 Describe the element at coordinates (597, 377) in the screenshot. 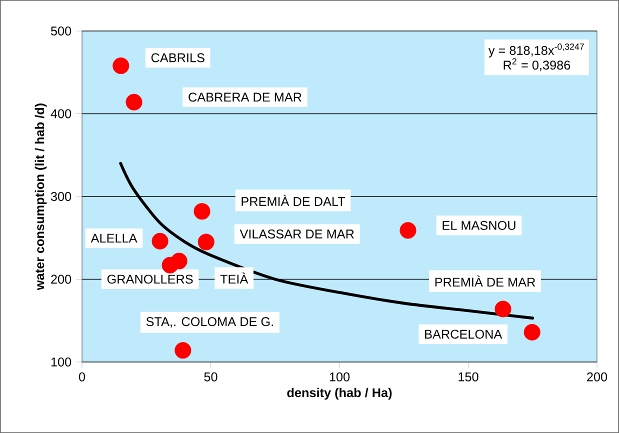

I see `x-tick-label: 200` at that location.